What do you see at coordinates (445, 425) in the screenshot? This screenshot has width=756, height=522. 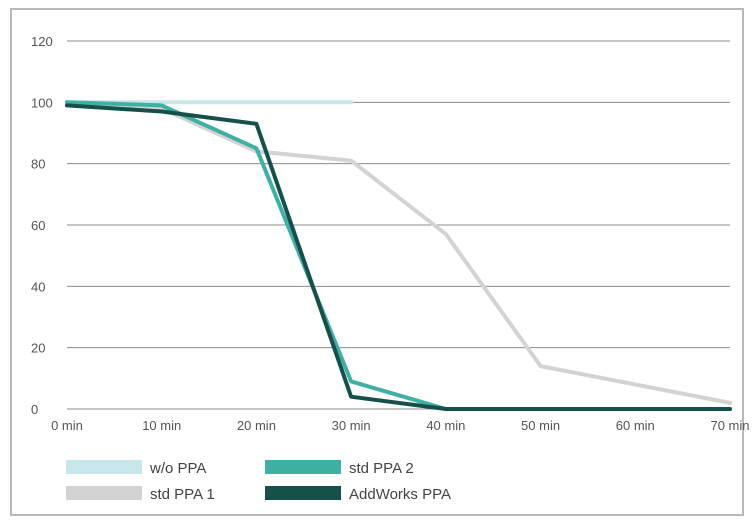 I see `x-tick-label: 40 min` at bounding box center [445, 425].